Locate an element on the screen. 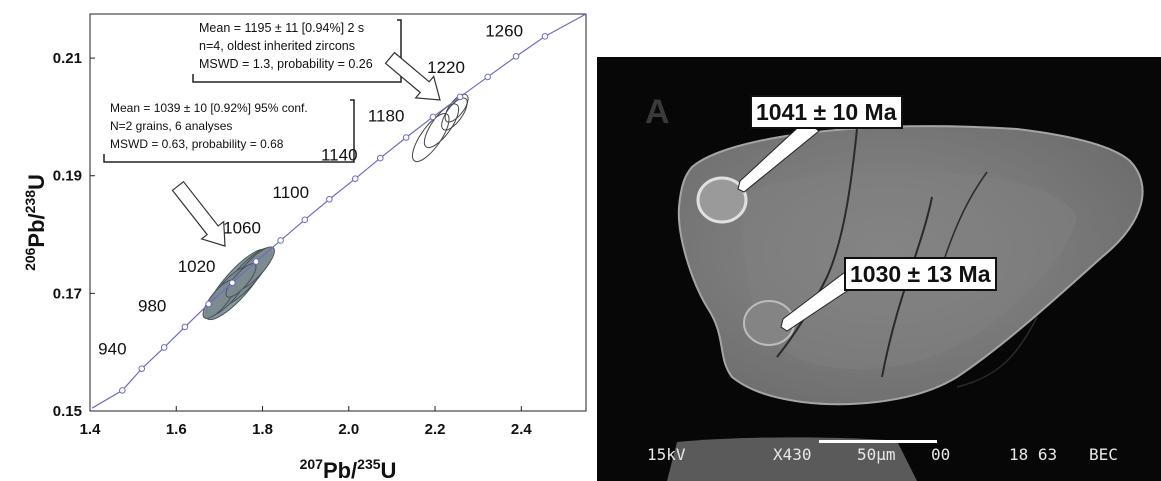 The width and height of the screenshot is (1161, 481). annotation-line: N=2 grains, 6 analyses is located at coordinates (171, 126).